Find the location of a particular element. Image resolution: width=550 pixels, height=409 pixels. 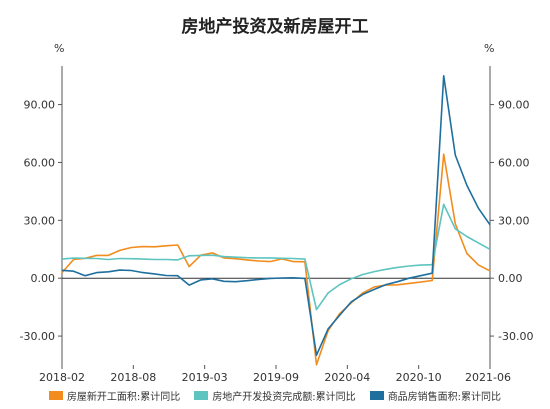

right-y-tick-label: 90.00 is located at coordinates (514, 105).